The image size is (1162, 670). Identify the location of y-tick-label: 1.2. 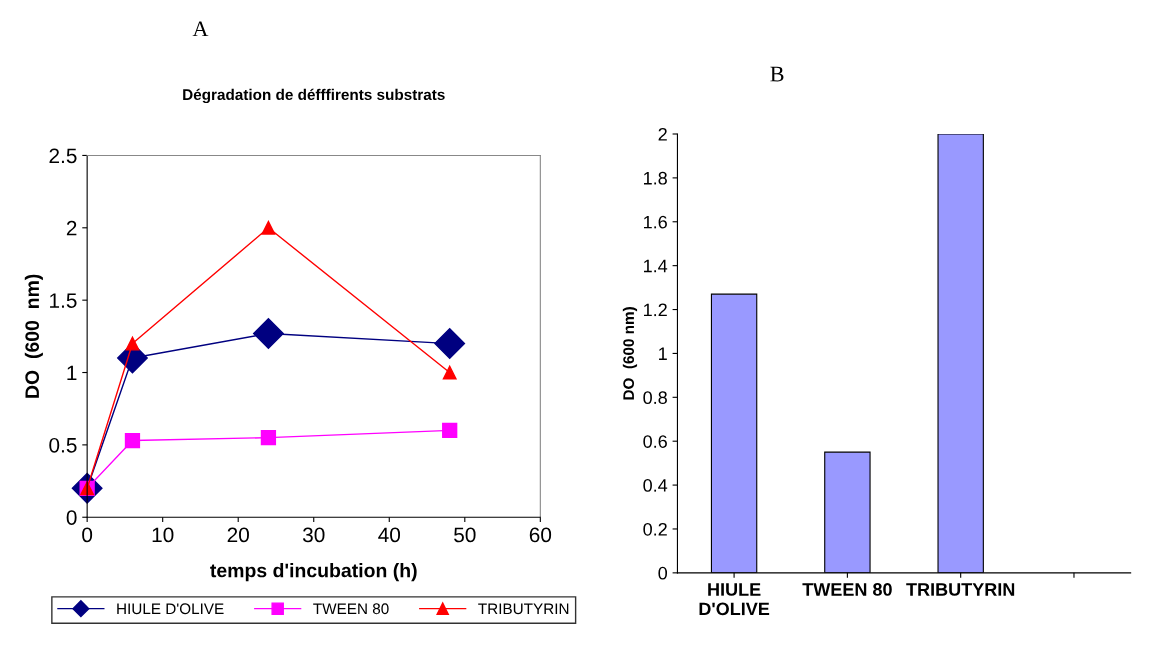
(655, 310).